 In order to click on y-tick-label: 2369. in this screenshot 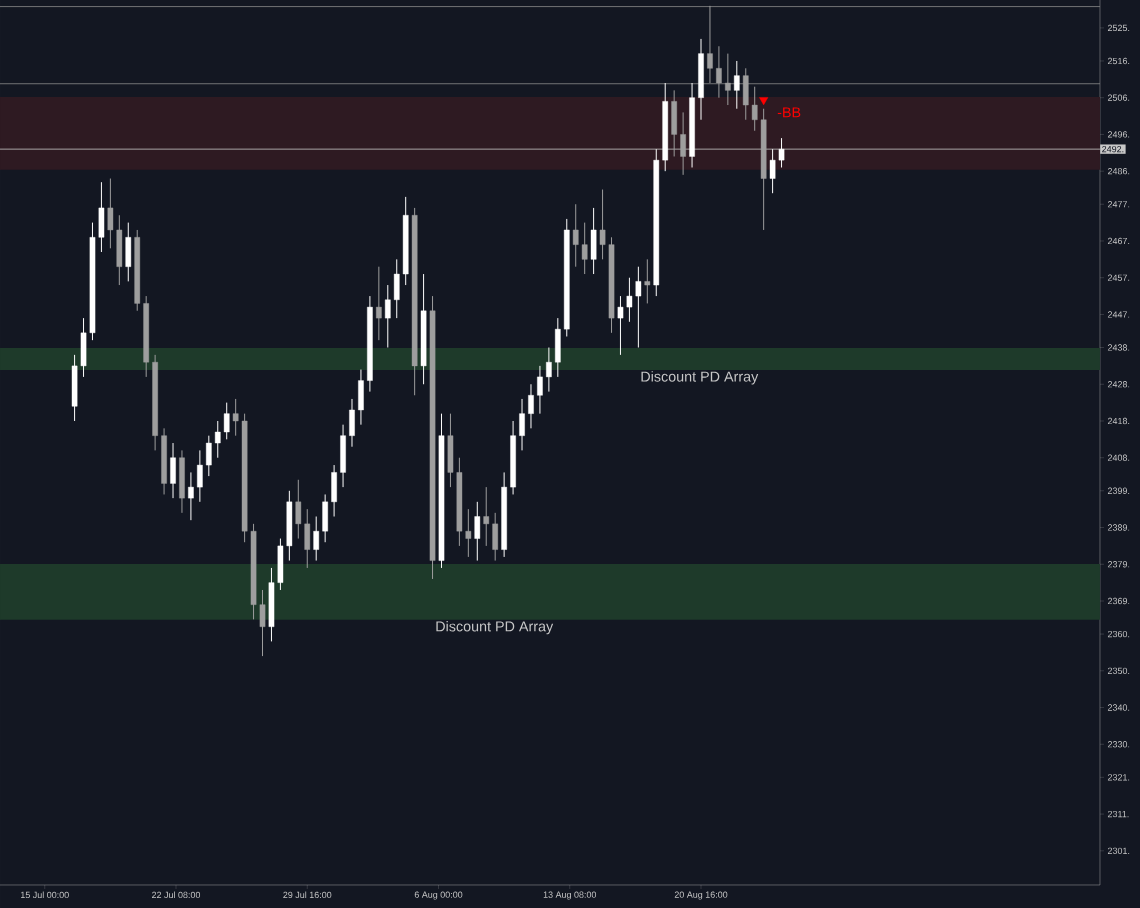, I will do `click(1118, 601)`.